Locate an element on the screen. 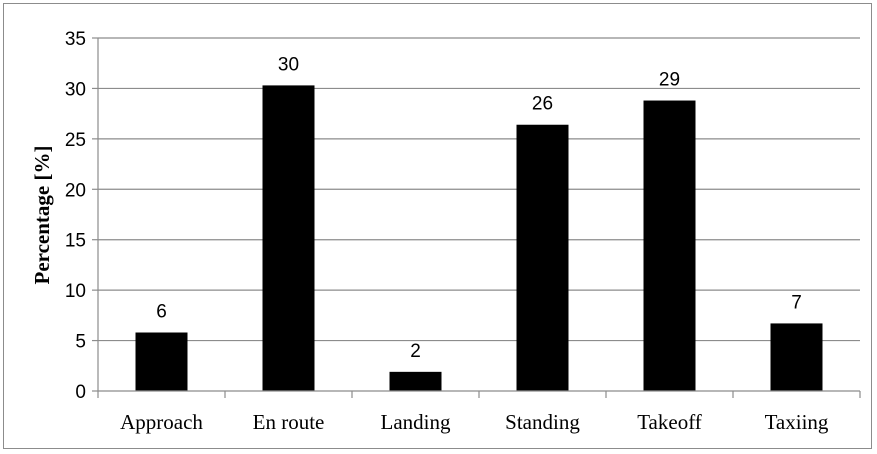 The width and height of the screenshot is (877, 454). bar-standing is located at coordinates (542, 257).